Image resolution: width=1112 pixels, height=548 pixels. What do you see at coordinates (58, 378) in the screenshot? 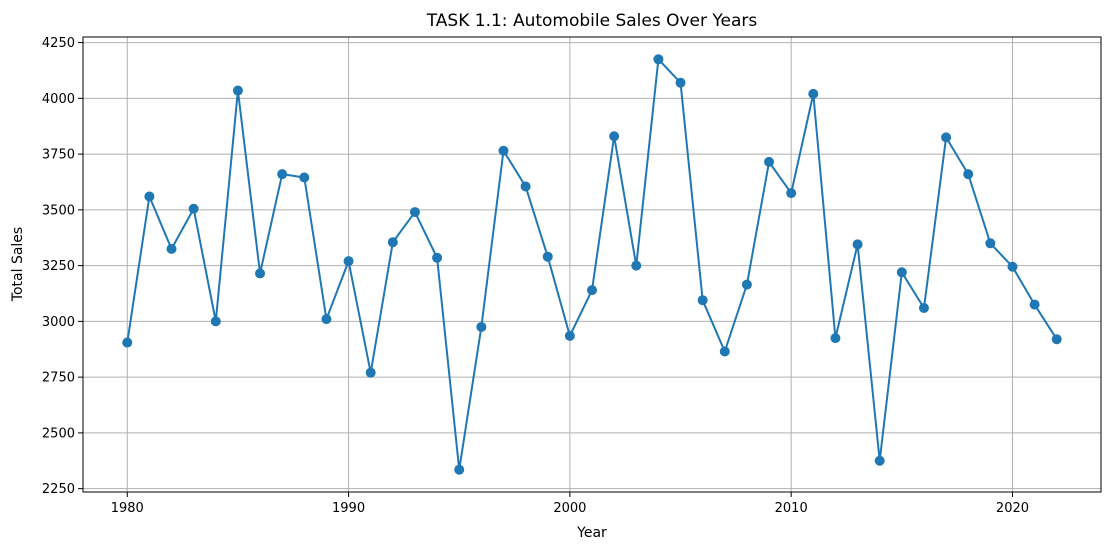
I see `y-tick-label: 2750` at bounding box center [58, 378].